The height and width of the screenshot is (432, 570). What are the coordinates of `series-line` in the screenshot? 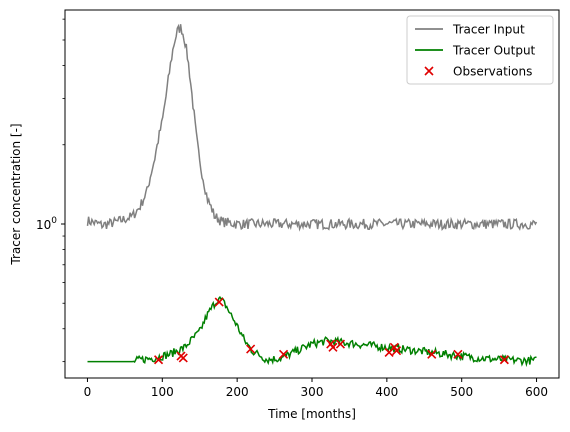 It's located at (312, 331).